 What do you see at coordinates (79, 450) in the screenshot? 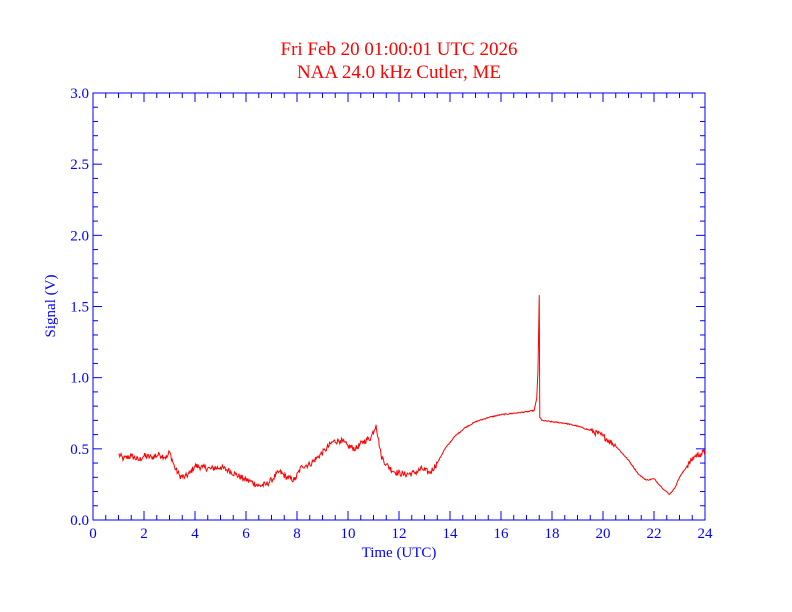
I see `y-tick-label: 0.5` at bounding box center [79, 450].